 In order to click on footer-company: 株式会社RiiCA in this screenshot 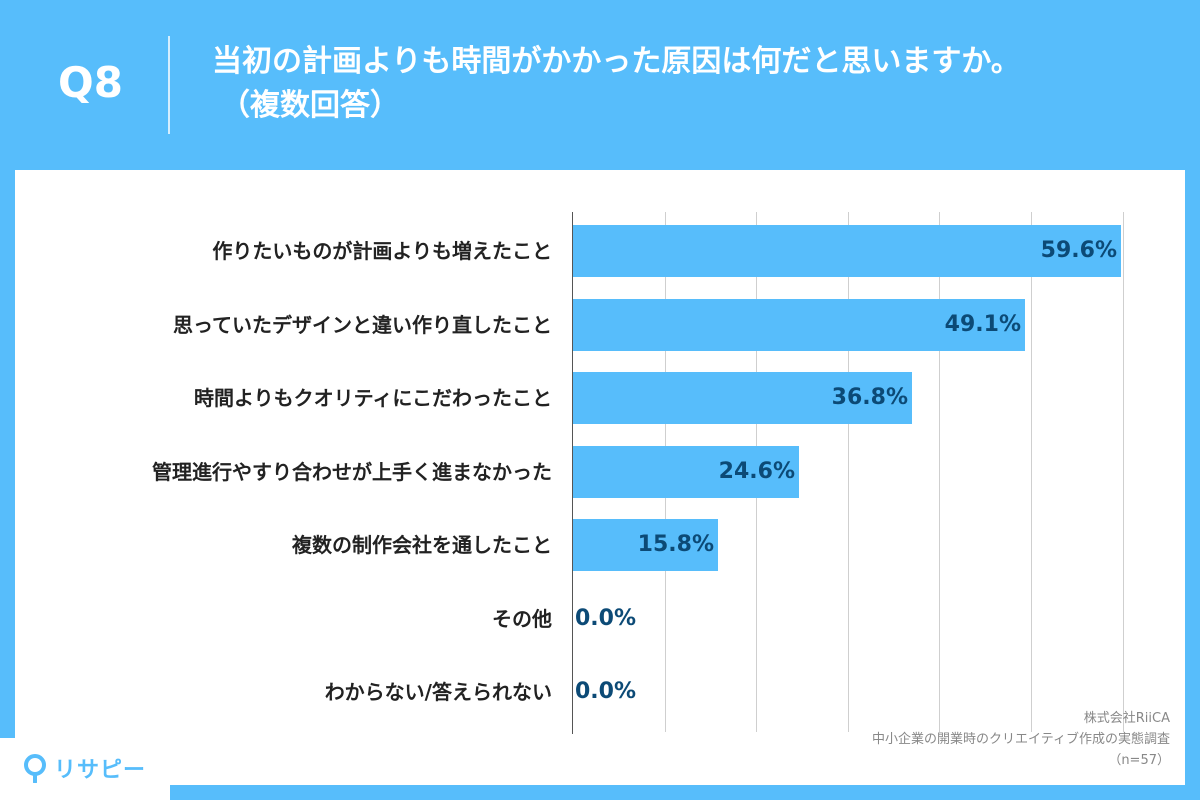, I will do `click(1126, 718)`.